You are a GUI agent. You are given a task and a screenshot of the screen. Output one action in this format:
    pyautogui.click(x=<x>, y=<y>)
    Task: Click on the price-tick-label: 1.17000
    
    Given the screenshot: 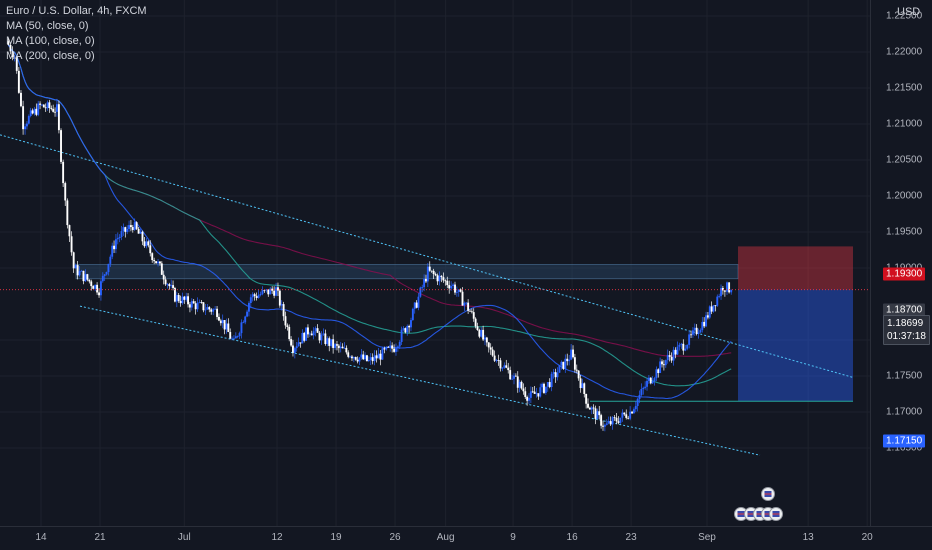 What is the action you would take?
    pyautogui.click(x=904, y=412)
    